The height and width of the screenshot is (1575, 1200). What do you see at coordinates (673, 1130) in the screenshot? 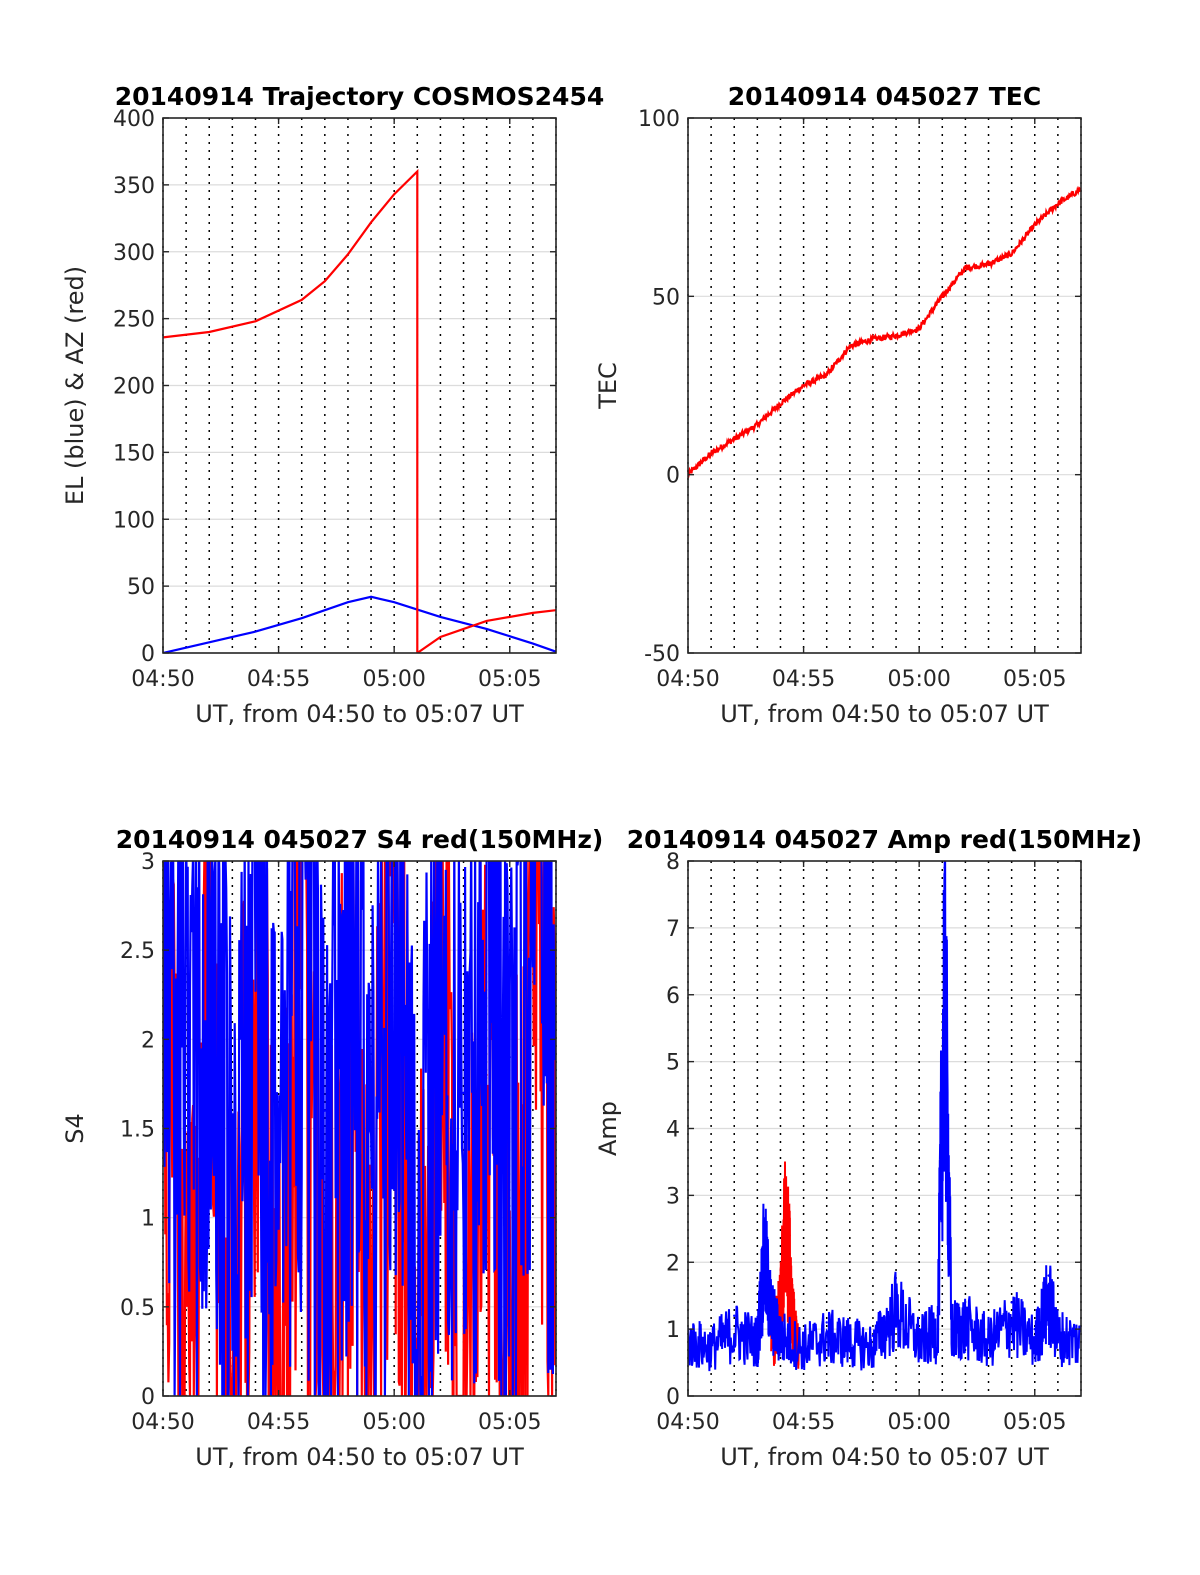
I see `y-tick-label: 4` at bounding box center [673, 1130].